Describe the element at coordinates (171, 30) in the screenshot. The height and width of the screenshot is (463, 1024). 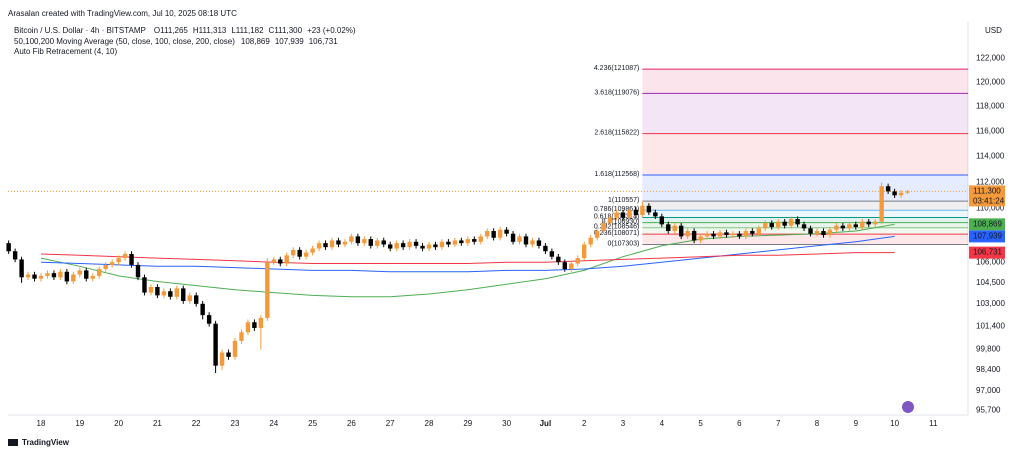
I see `ohlc-value: O111,265` at that location.